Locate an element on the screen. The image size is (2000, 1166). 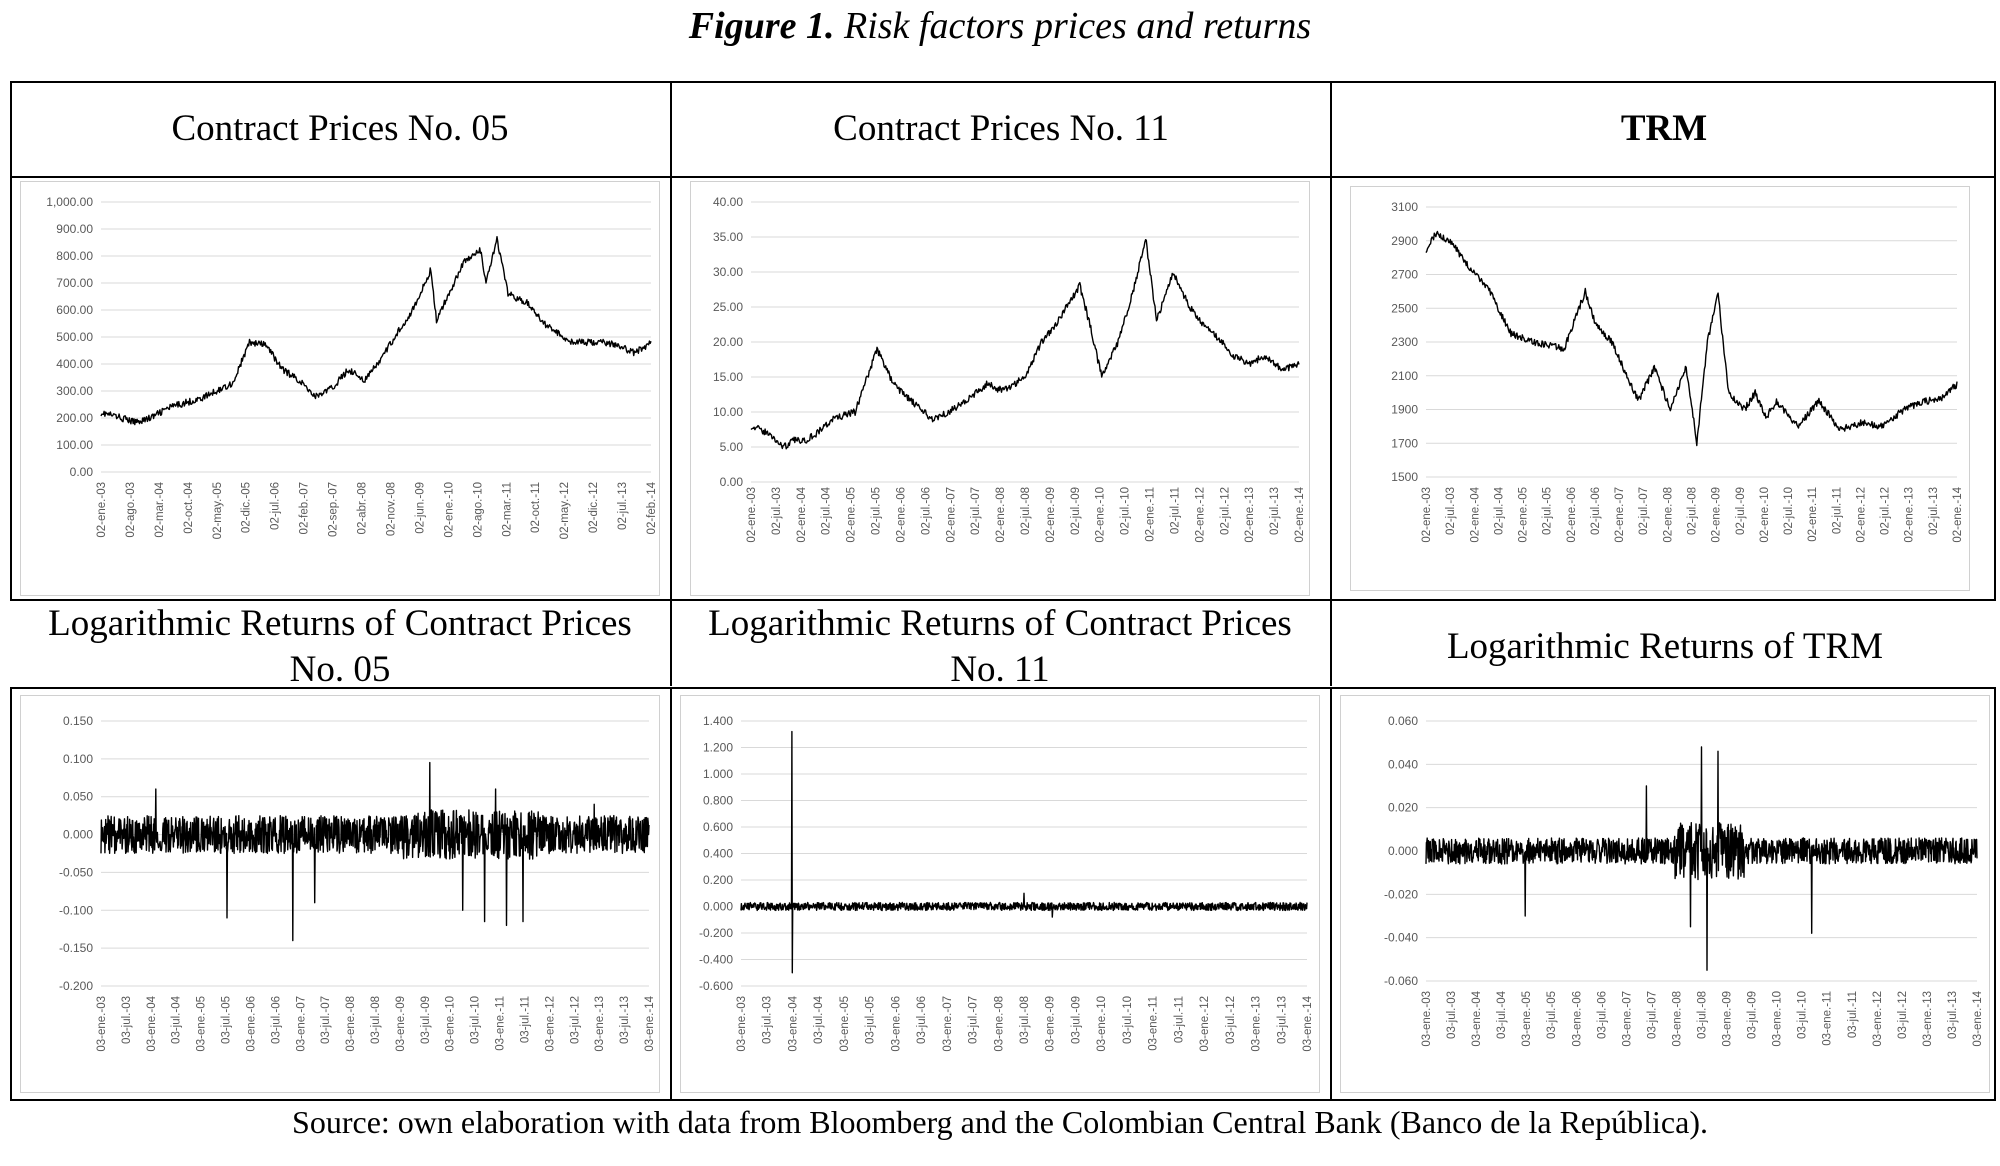
x-tick-label: 02-mar.-11 is located at coordinates (507, 509).